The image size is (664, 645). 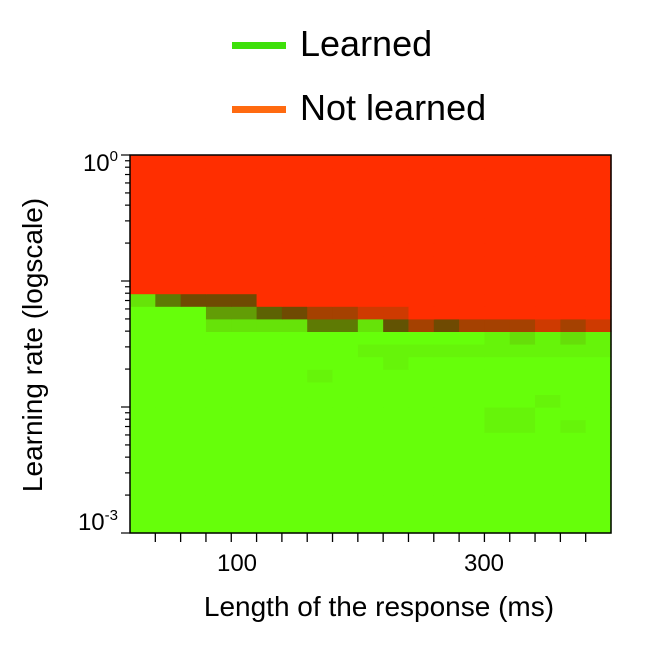 What do you see at coordinates (259, 109) in the screenshot?
I see `legend-swatch-not-learned` at bounding box center [259, 109].